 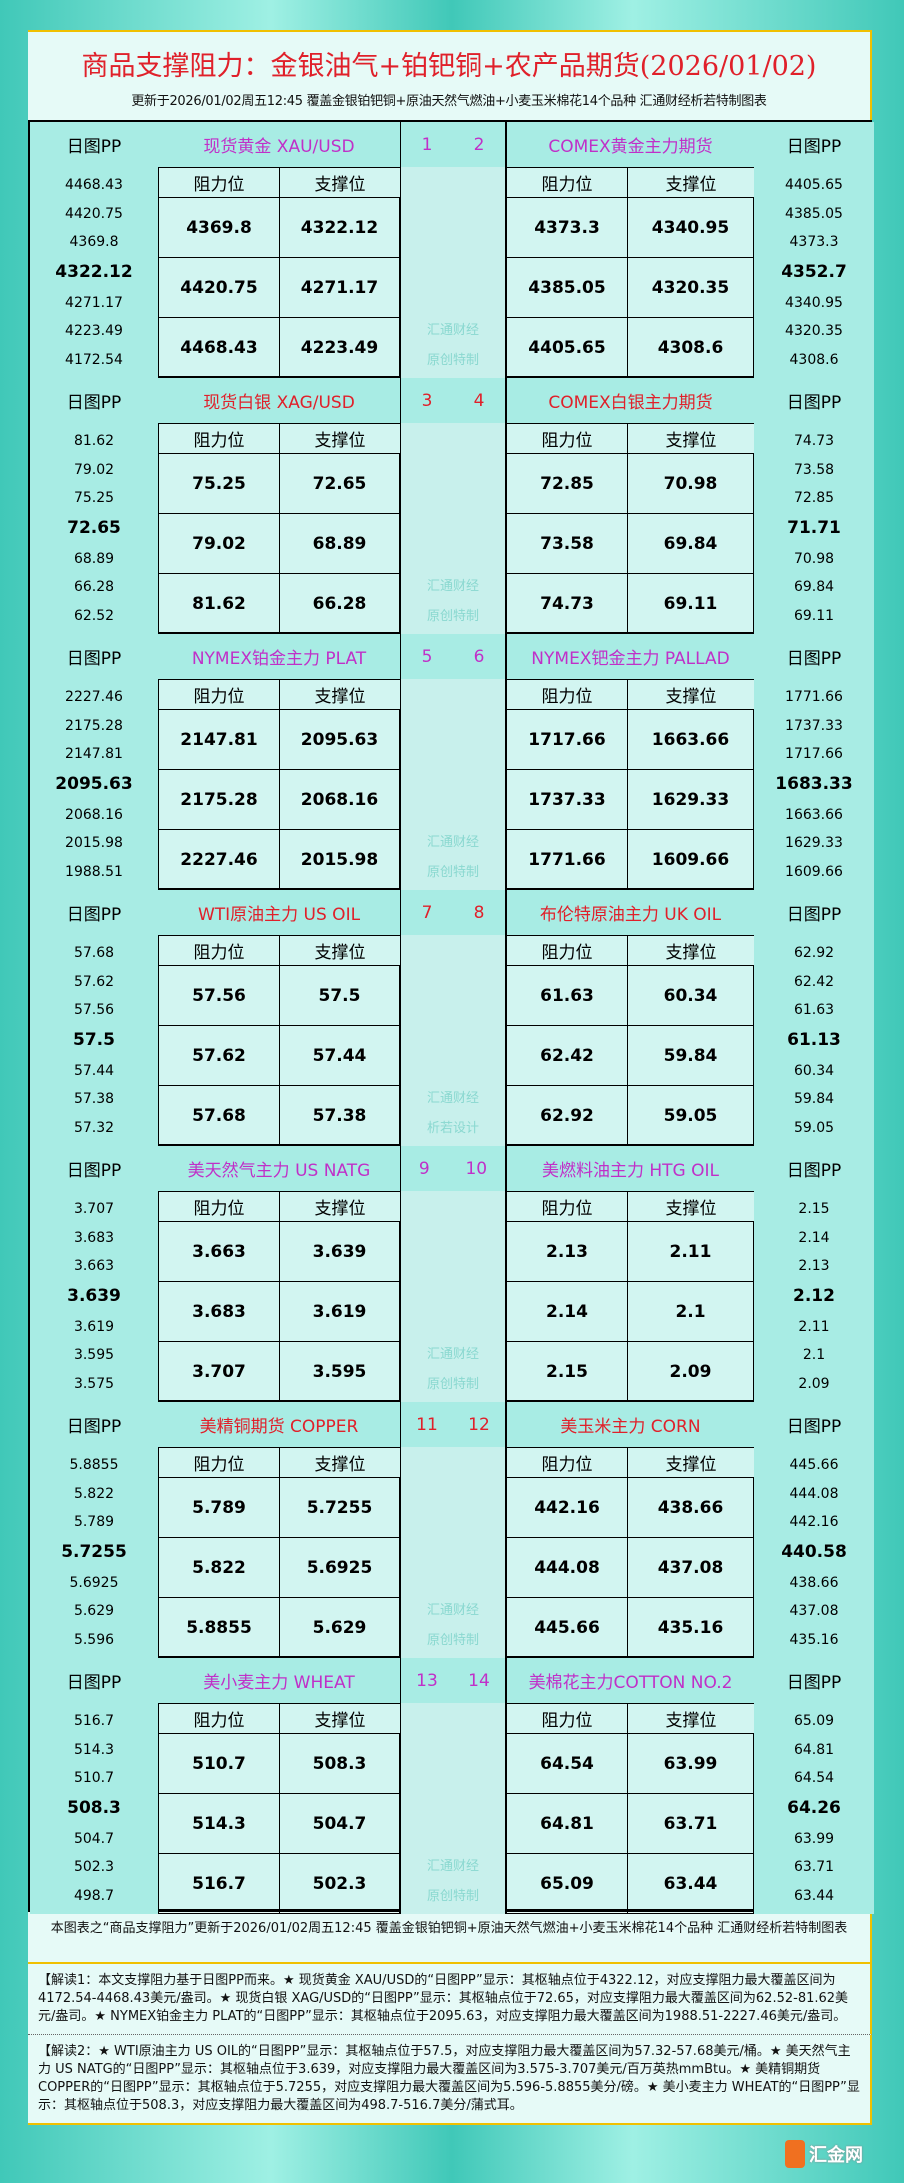 What do you see at coordinates (452, 1128) in the screenshot?
I see `watermark-text: 析若设计` at bounding box center [452, 1128].